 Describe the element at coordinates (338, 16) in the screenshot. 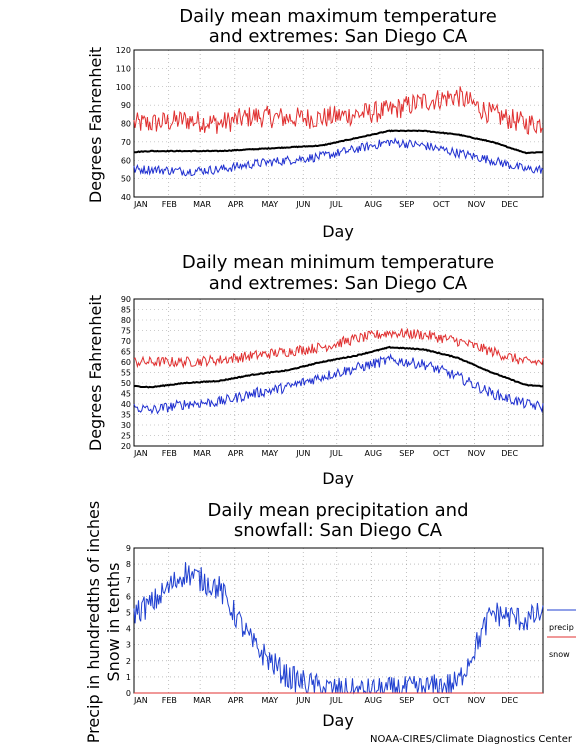

I see `chart1-title-line1: Daily mean maximum temperature` at that location.